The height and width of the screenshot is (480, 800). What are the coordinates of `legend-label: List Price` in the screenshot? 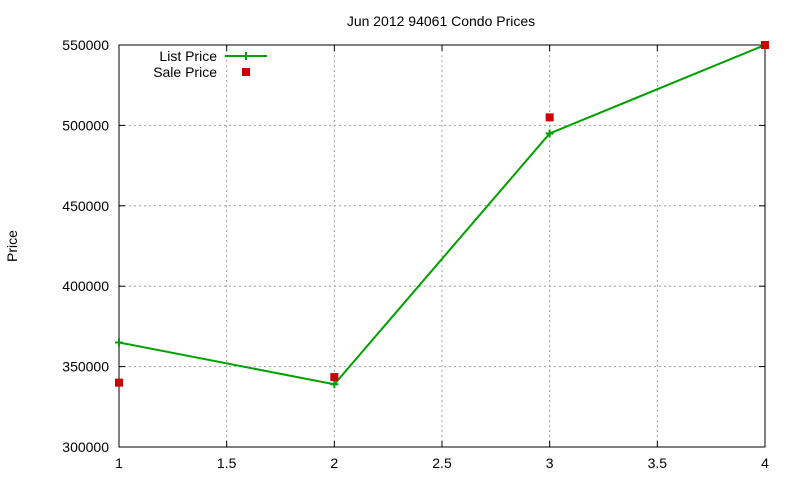 It's located at (188, 56).